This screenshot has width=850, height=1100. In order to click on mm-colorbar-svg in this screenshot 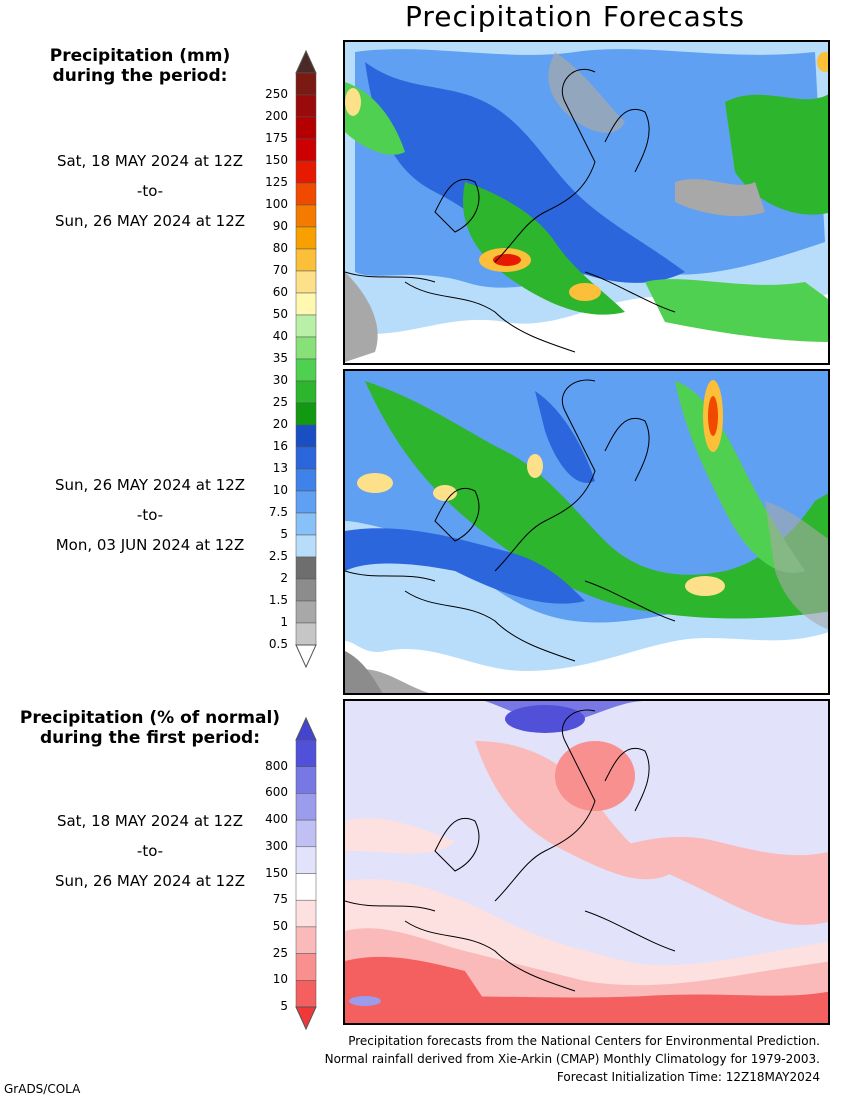, I will do `click(306, 359)`.